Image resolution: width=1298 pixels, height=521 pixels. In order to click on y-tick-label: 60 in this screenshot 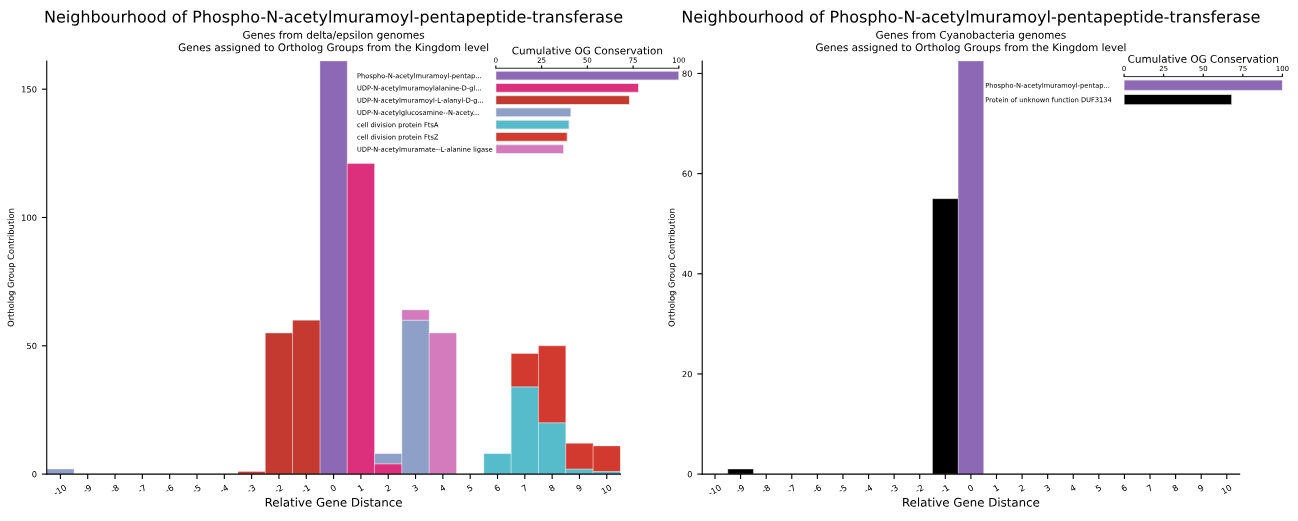, I will do `click(687, 173)`.